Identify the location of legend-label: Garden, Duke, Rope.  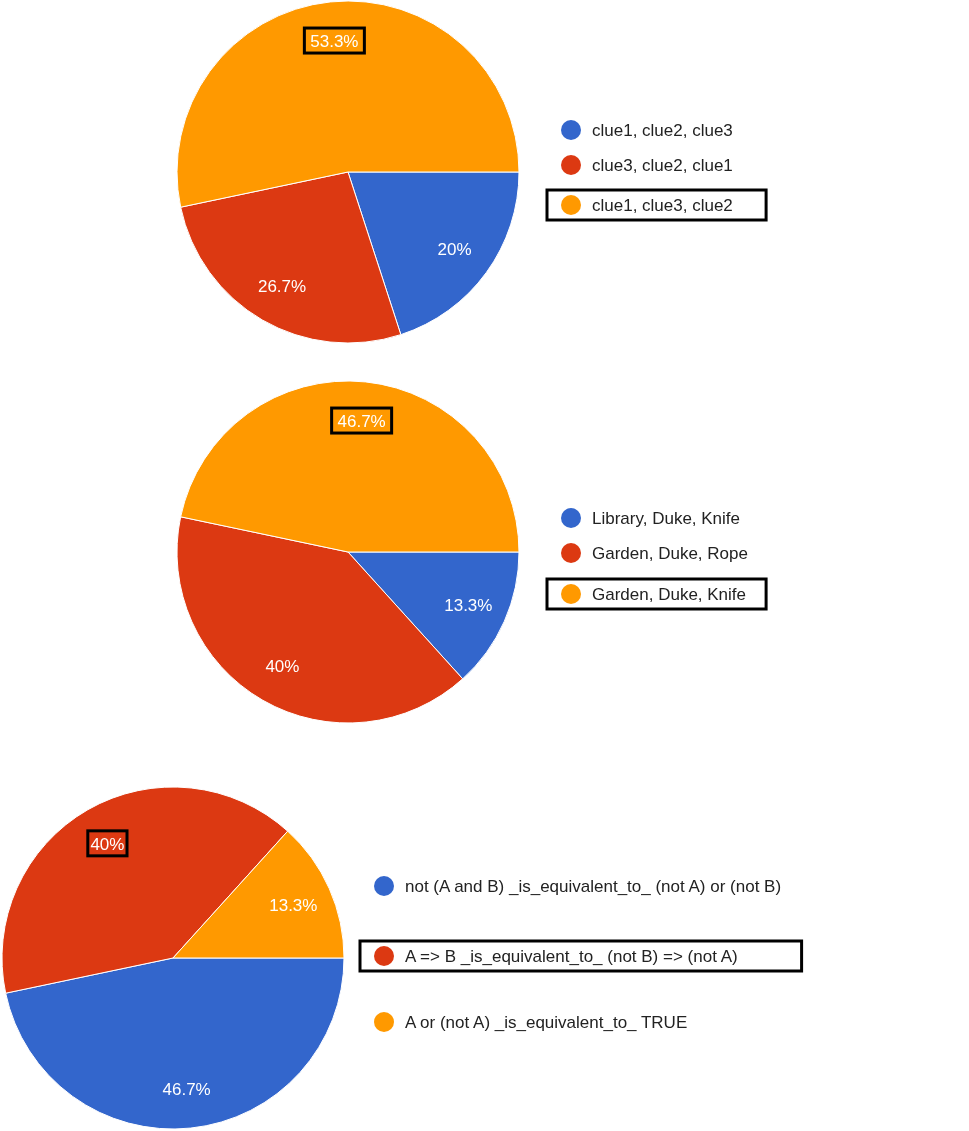
(670, 553).